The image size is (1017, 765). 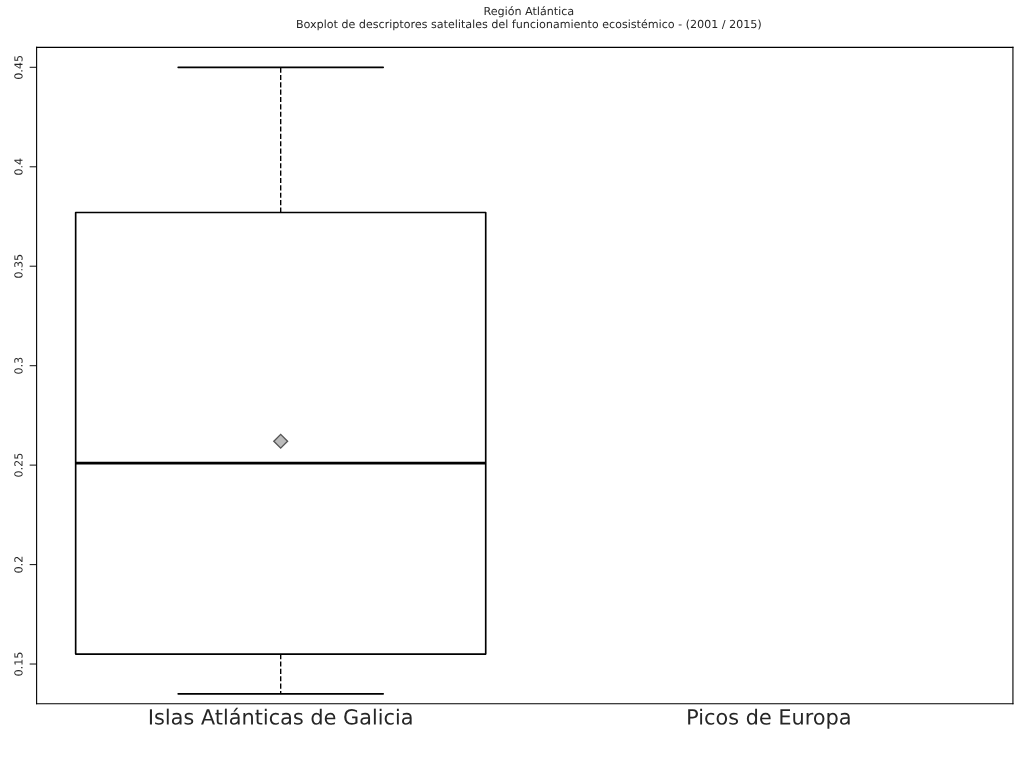 I want to click on y-tick-label: 0.3, so click(x=18, y=365).